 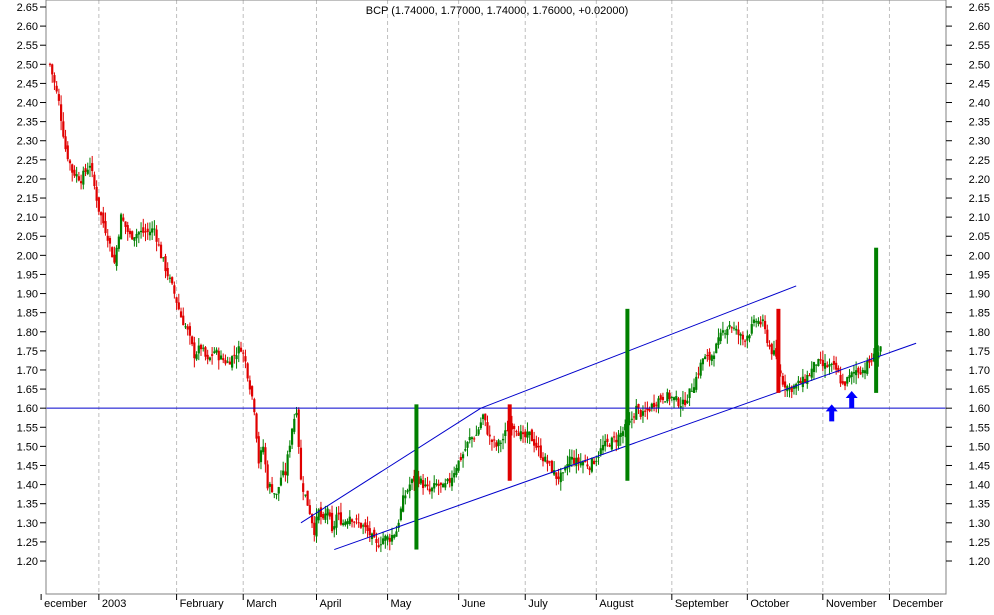 I want to click on y-tick-label-right: 1.80, so click(x=979, y=333).